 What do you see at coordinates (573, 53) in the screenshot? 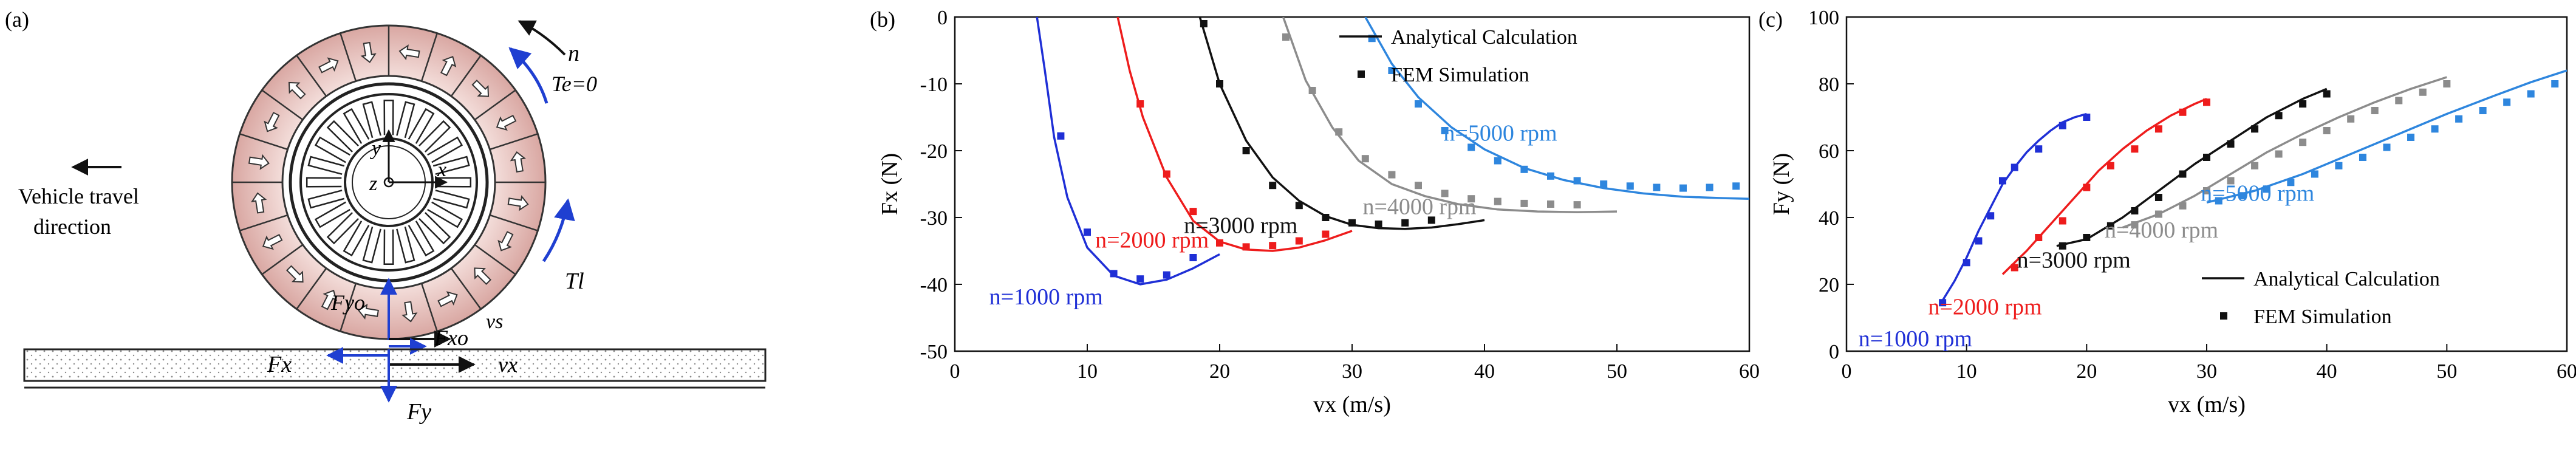
I see `rotation-label: n` at bounding box center [573, 53].